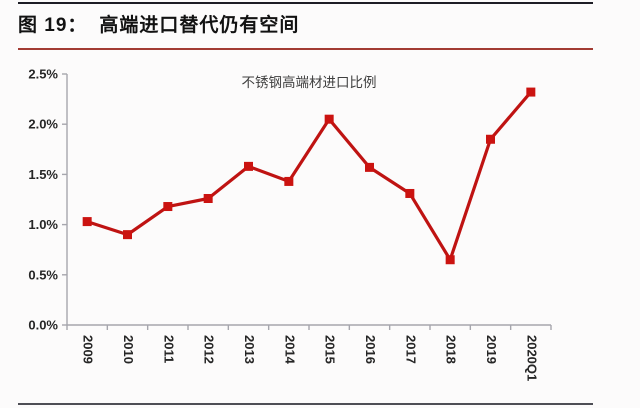 This screenshot has width=640, height=413. I want to click on header-divider, so click(305, 49).